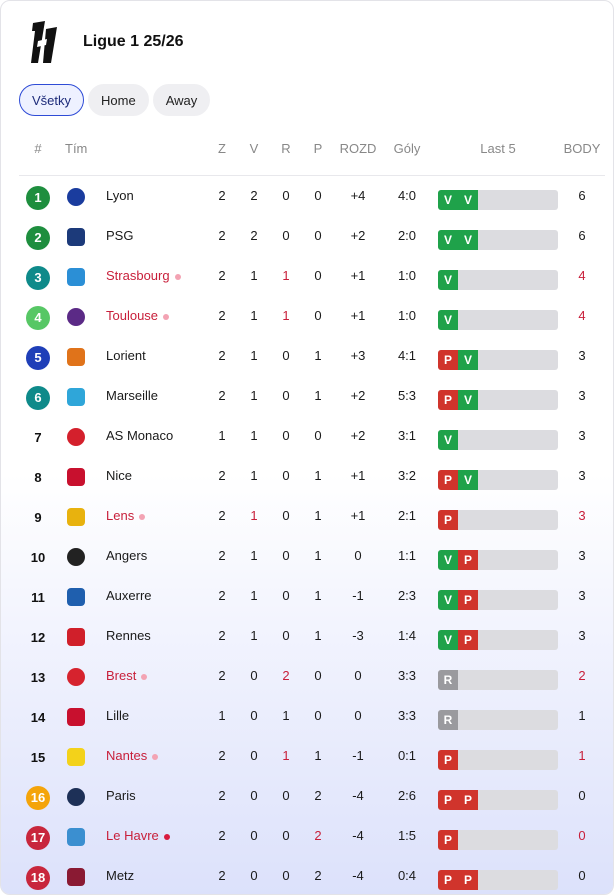 The height and width of the screenshot is (895, 614). What do you see at coordinates (119, 236) in the screenshot?
I see `team-name: PSG` at bounding box center [119, 236].